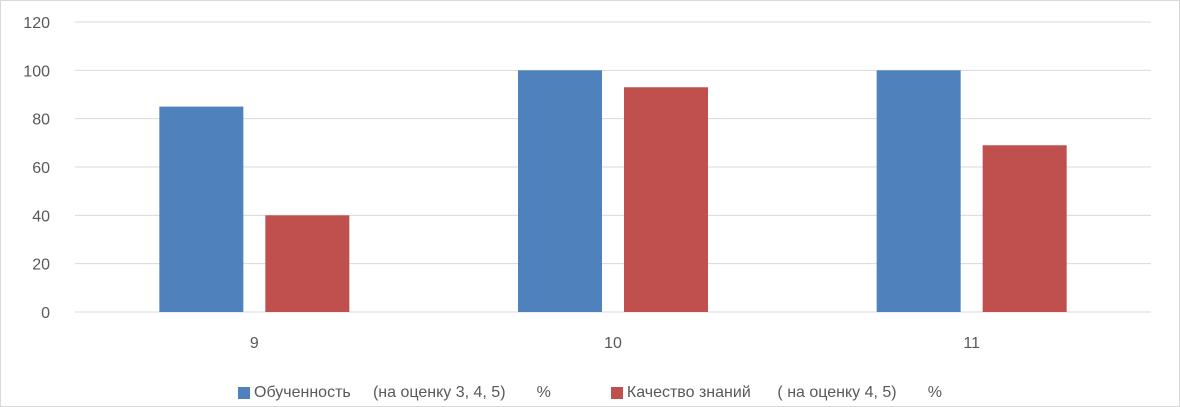  I want to click on y-tick-label: 100, so click(36, 71).